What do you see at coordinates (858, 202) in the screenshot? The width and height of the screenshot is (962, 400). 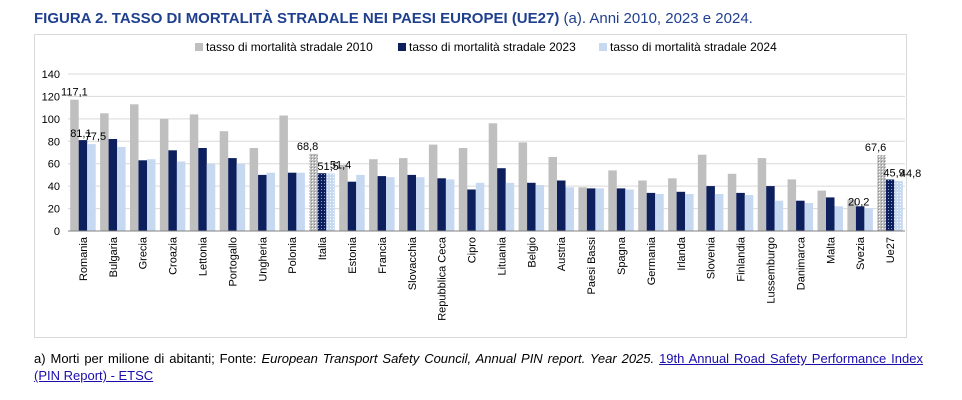 I see `data-label-svezia-2: 20,2` at bounding box center [858, 202].